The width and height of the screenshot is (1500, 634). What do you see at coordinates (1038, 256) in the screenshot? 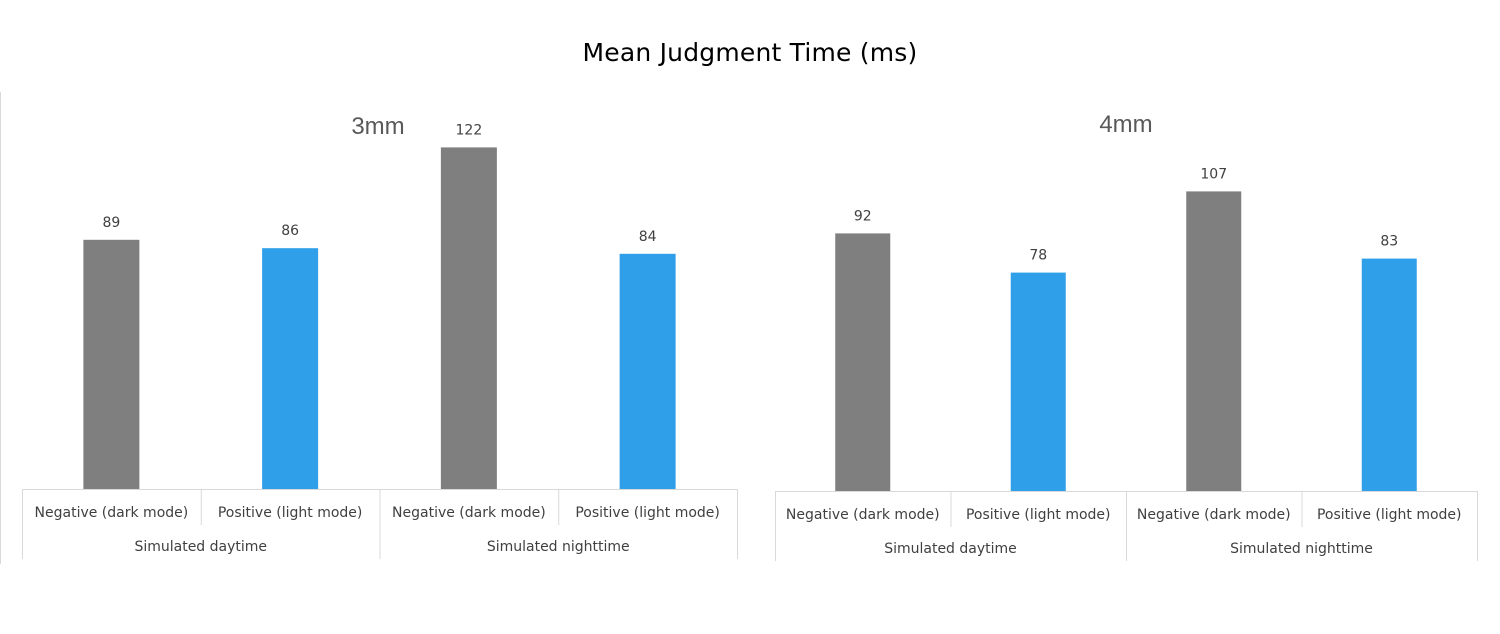
I see `data-label-2: 78` at bounding box center [1038, 256].